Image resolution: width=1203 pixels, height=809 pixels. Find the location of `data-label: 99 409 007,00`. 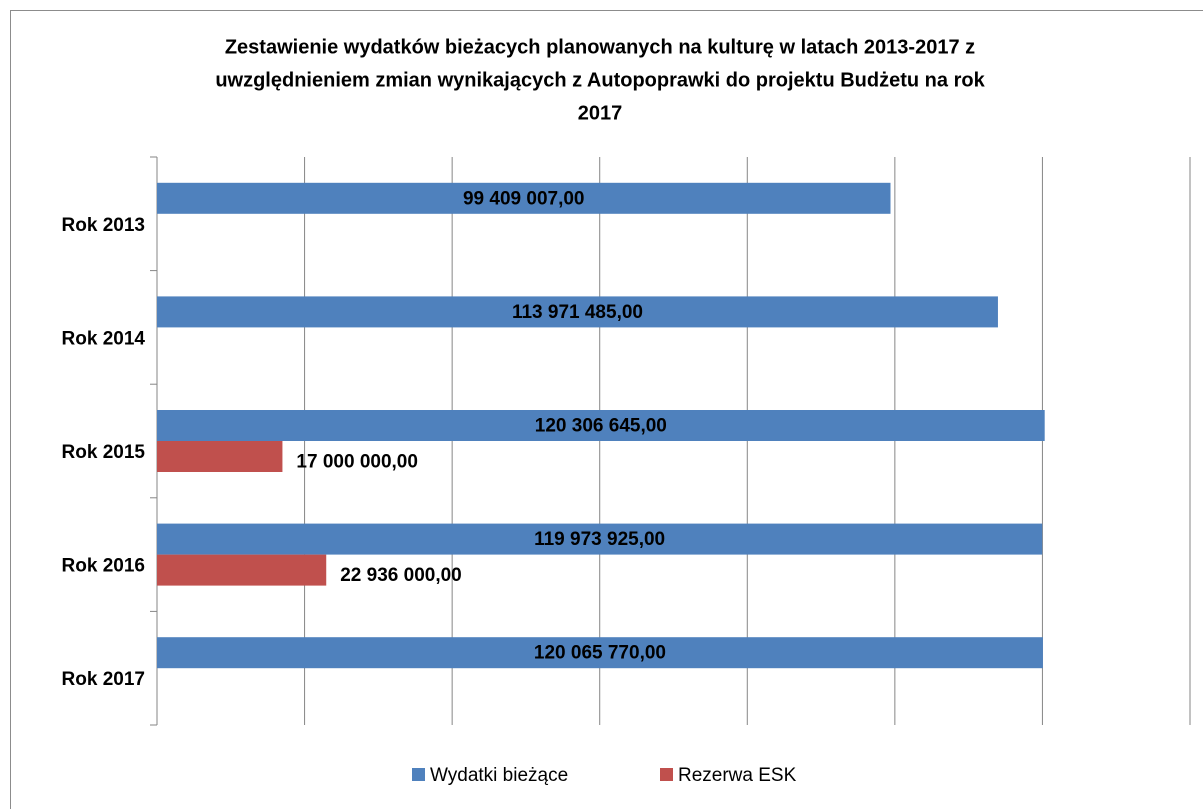

data-label: 99 409 007,00 is located at coordinates (524, 198).